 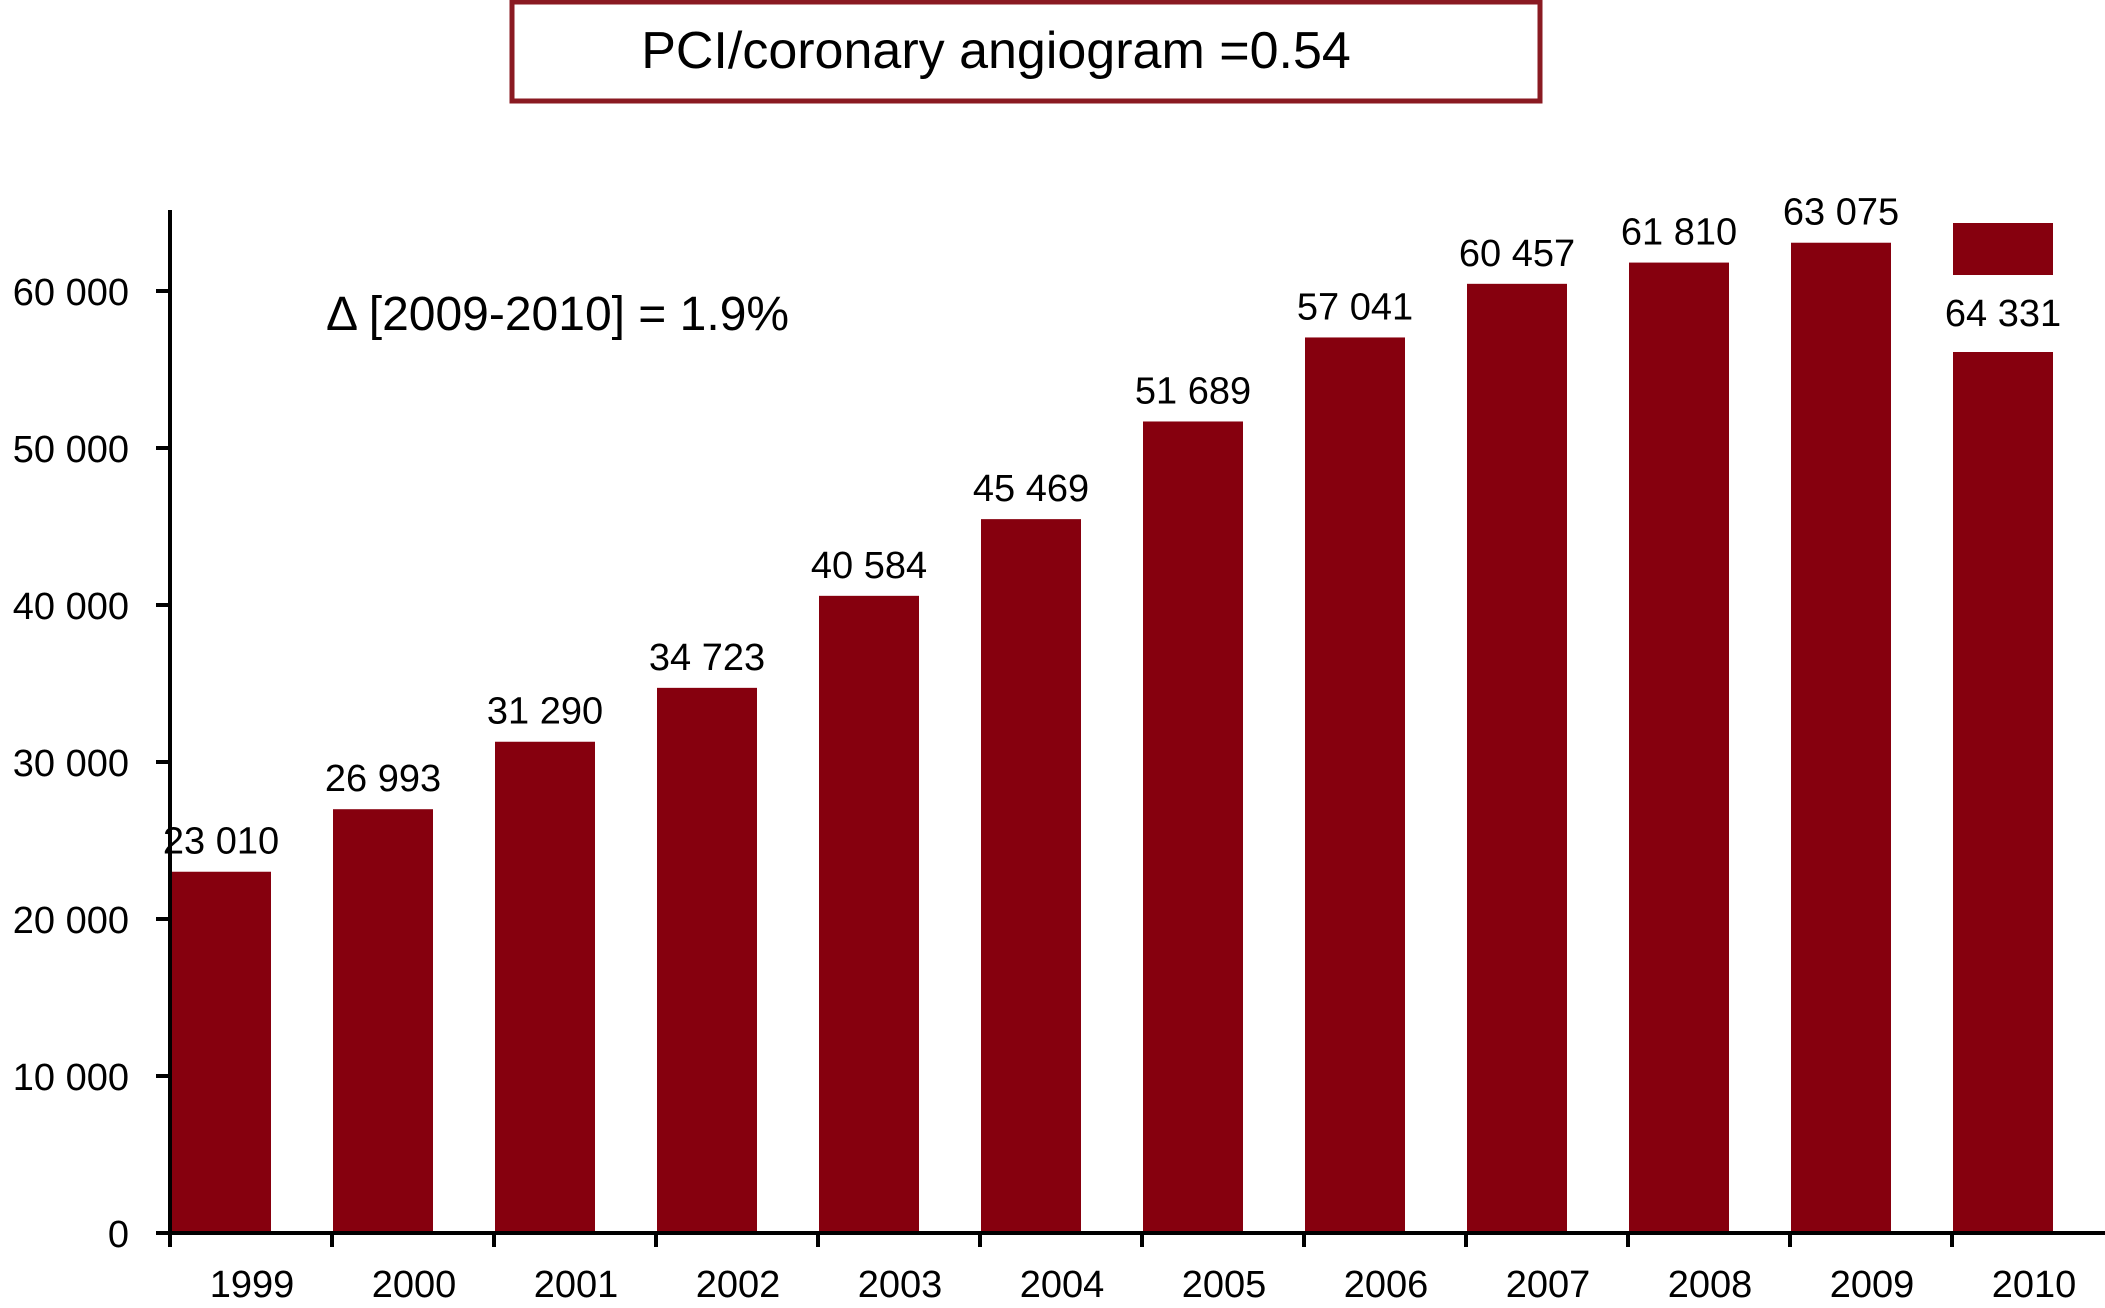 What do you see at coordinates (869, 566) in the screenshot?
I see `value-label: 40 584` at bounding box center [869, 566].